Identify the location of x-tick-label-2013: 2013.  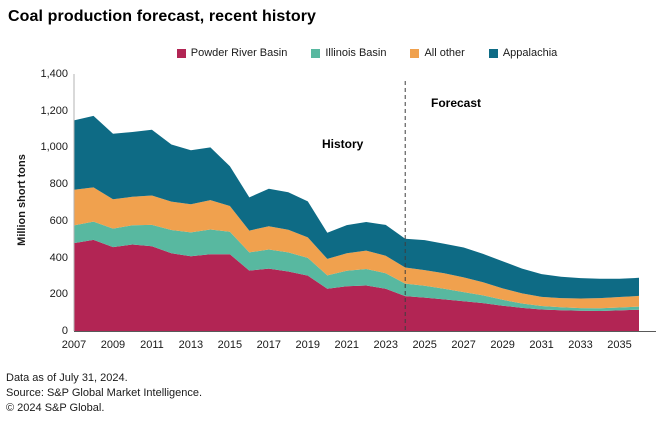
(191, 345).